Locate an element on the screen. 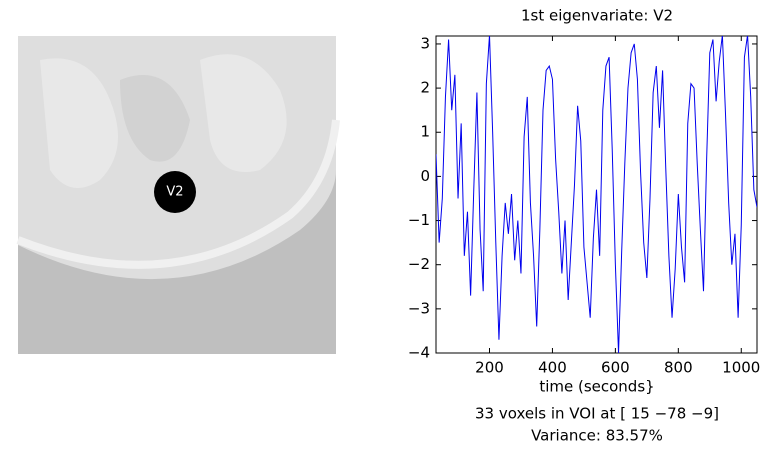 The width and height of the screenshot is (772, 456). note: 33 voxels in VOI at [ 15 −78 −9] is located at coordinates (597, 414).